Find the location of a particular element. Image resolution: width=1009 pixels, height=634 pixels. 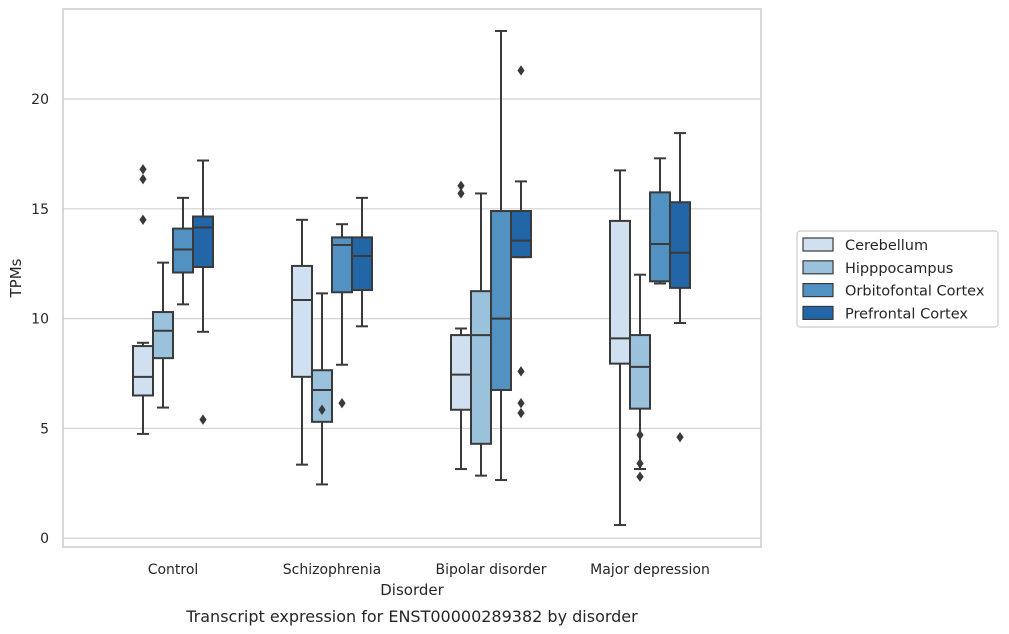

x-tick-label: Major depression is located at coordinates (650, 570).